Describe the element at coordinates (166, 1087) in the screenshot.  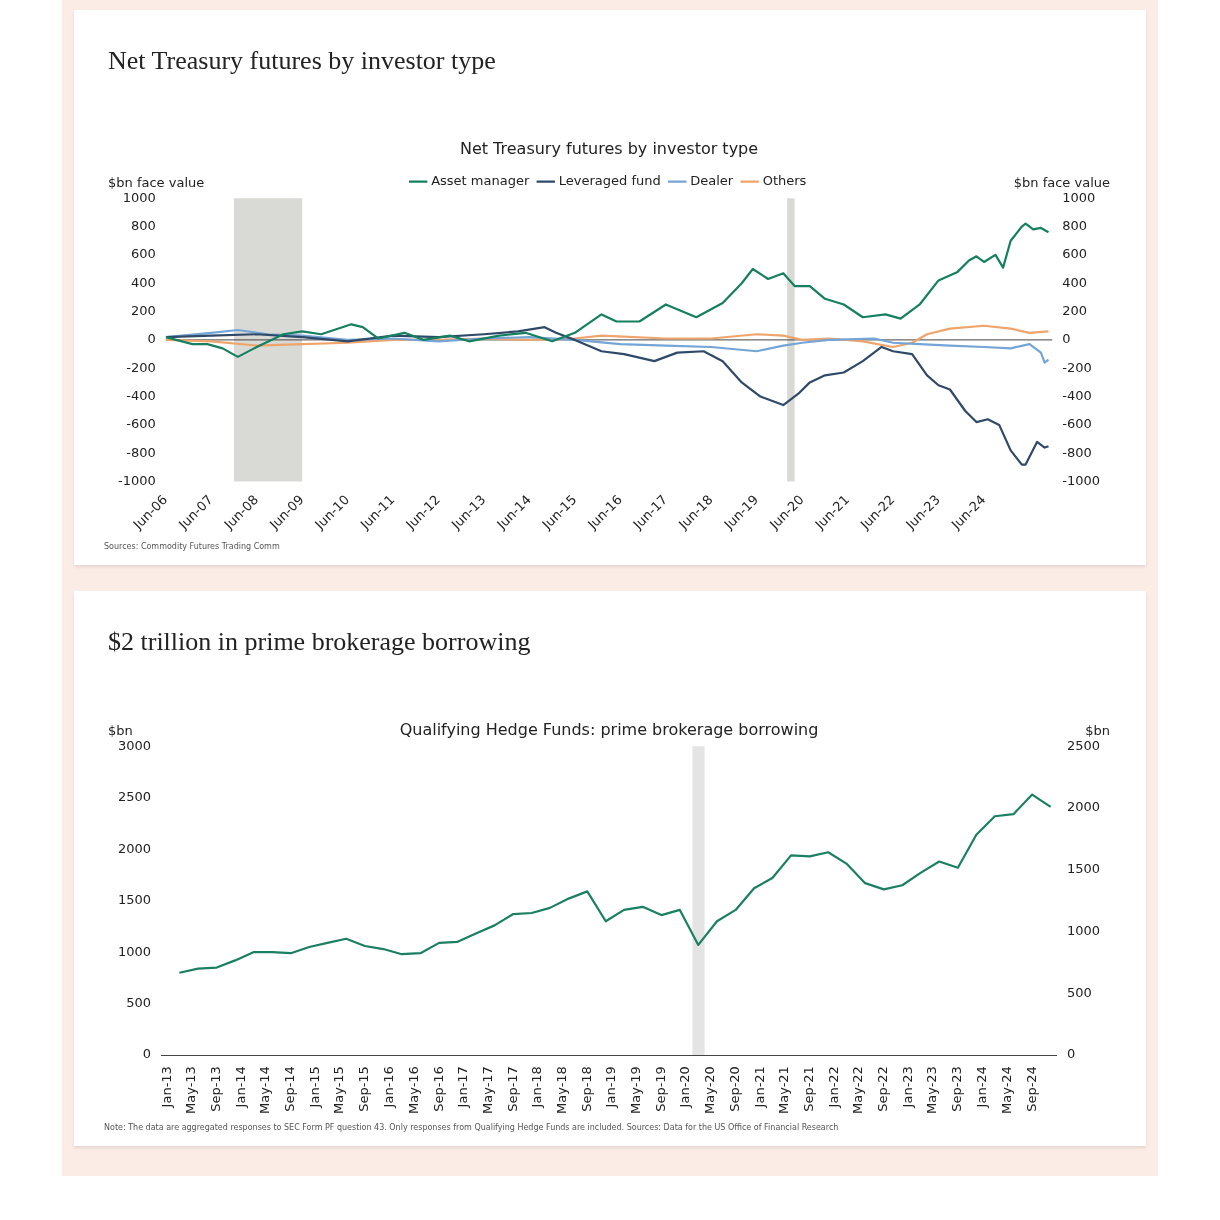
I see `x-tick-label: Jan-13` at that location.